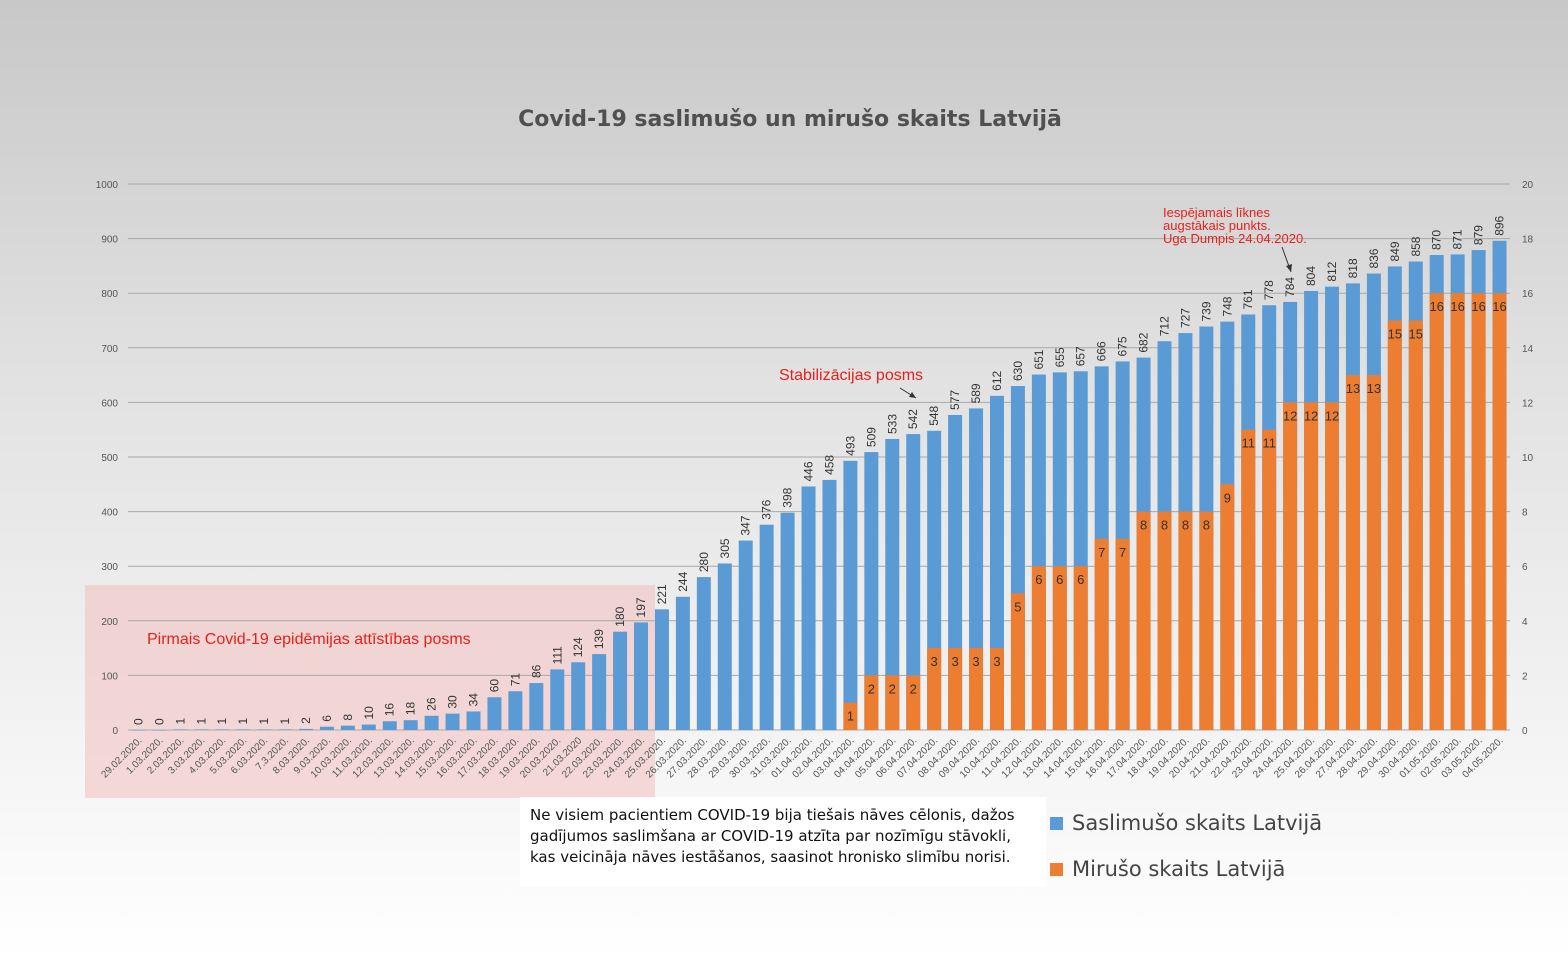 The height and width of the screenshot is (960, 1568). Describe the element at coordinates (1056, 869) in the screenshot. I see `legend-swatch-deaths` at that location.